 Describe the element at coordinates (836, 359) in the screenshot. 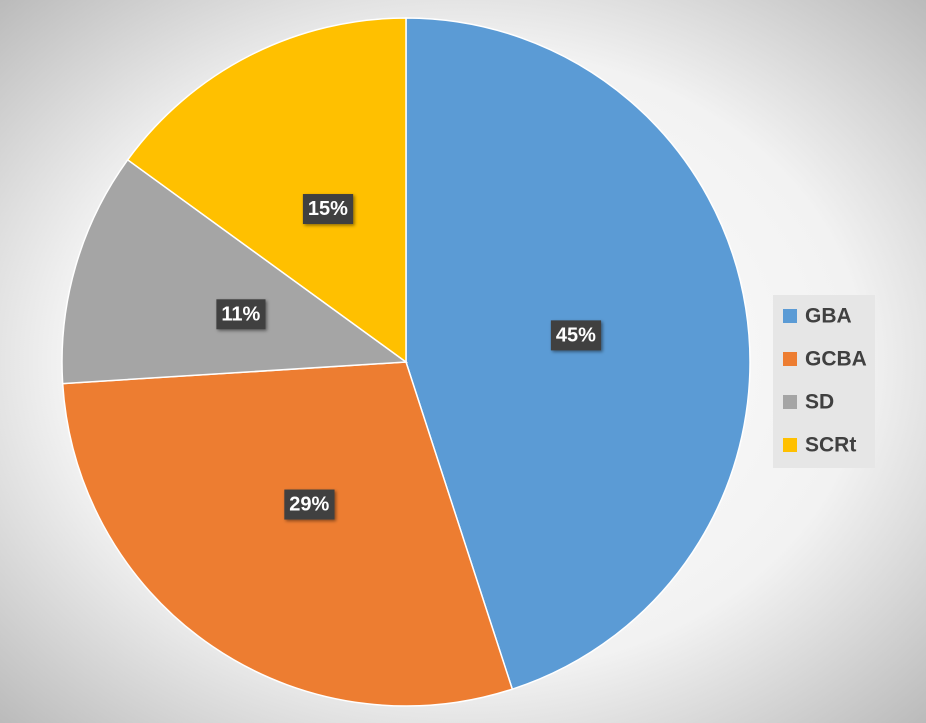

I see `legend-label: GCBA` at that location.